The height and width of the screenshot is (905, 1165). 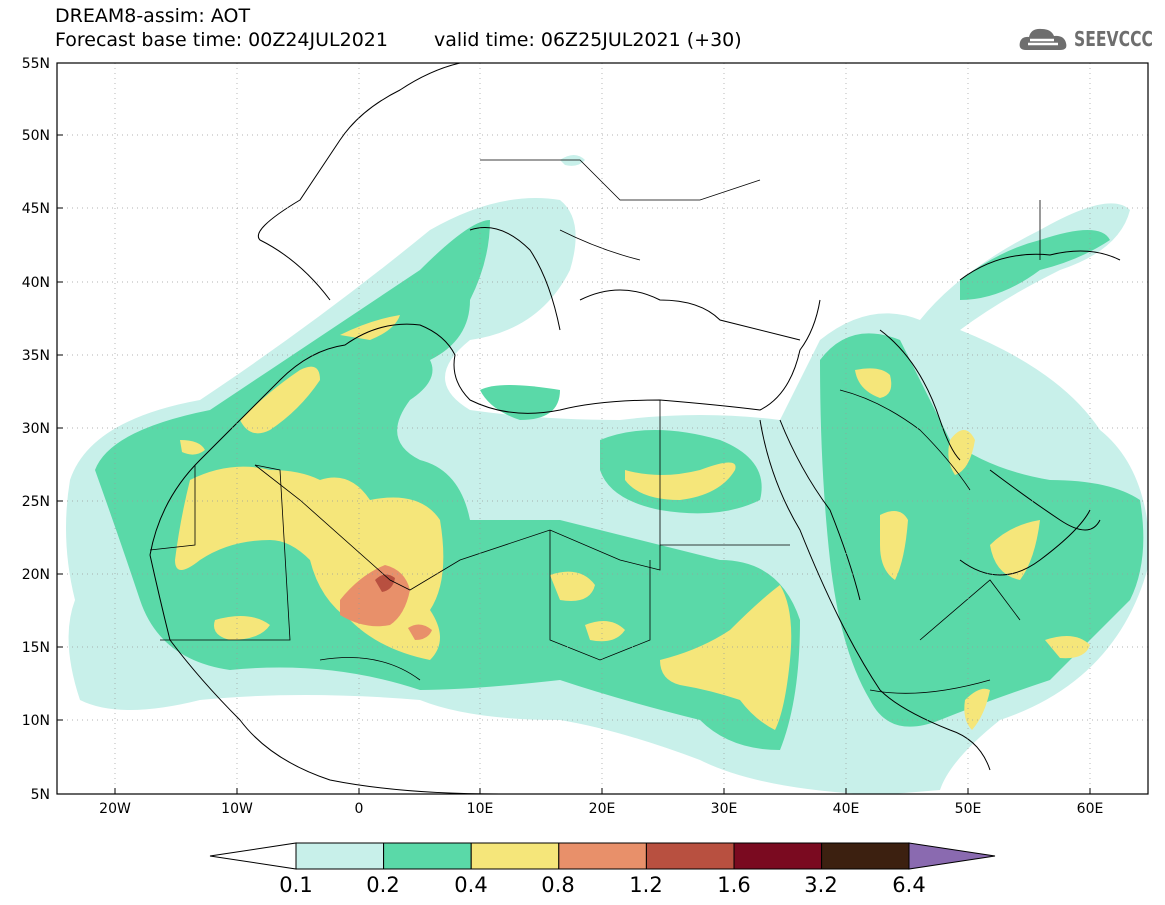 I want to click on lat-label: 20N, so click(x=36, y=575).